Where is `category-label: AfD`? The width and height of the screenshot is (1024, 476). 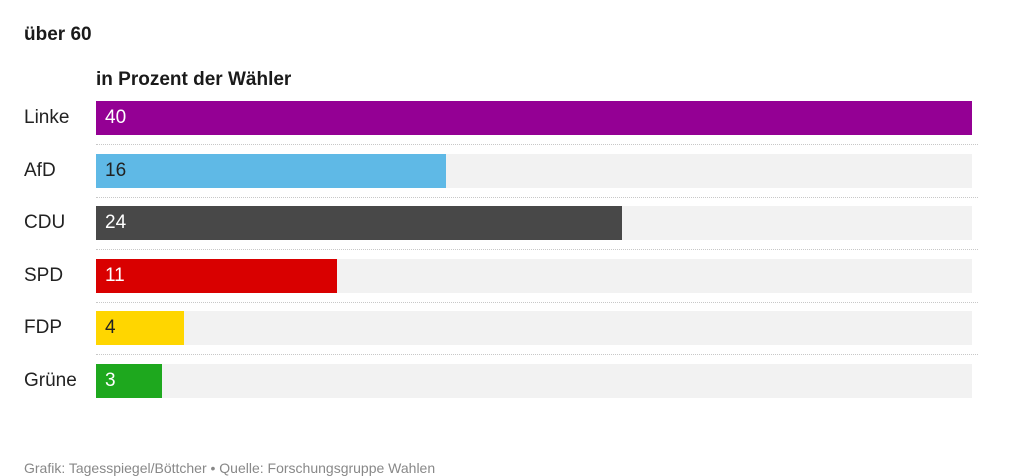
category-label: AfD is located at coordinates (40, 170).